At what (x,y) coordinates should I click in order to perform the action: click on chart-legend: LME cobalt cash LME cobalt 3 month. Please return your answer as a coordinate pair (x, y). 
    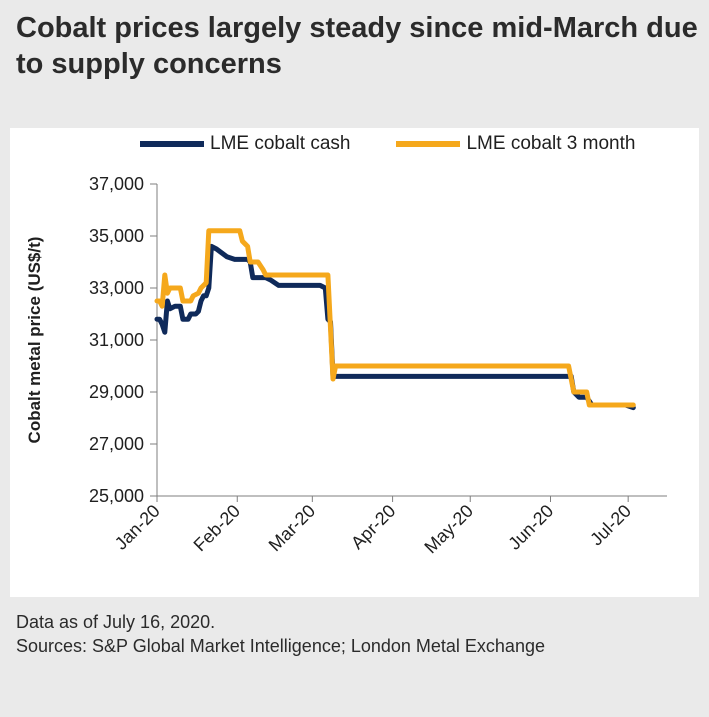
    Looking at the image, I should click on (410, 144).